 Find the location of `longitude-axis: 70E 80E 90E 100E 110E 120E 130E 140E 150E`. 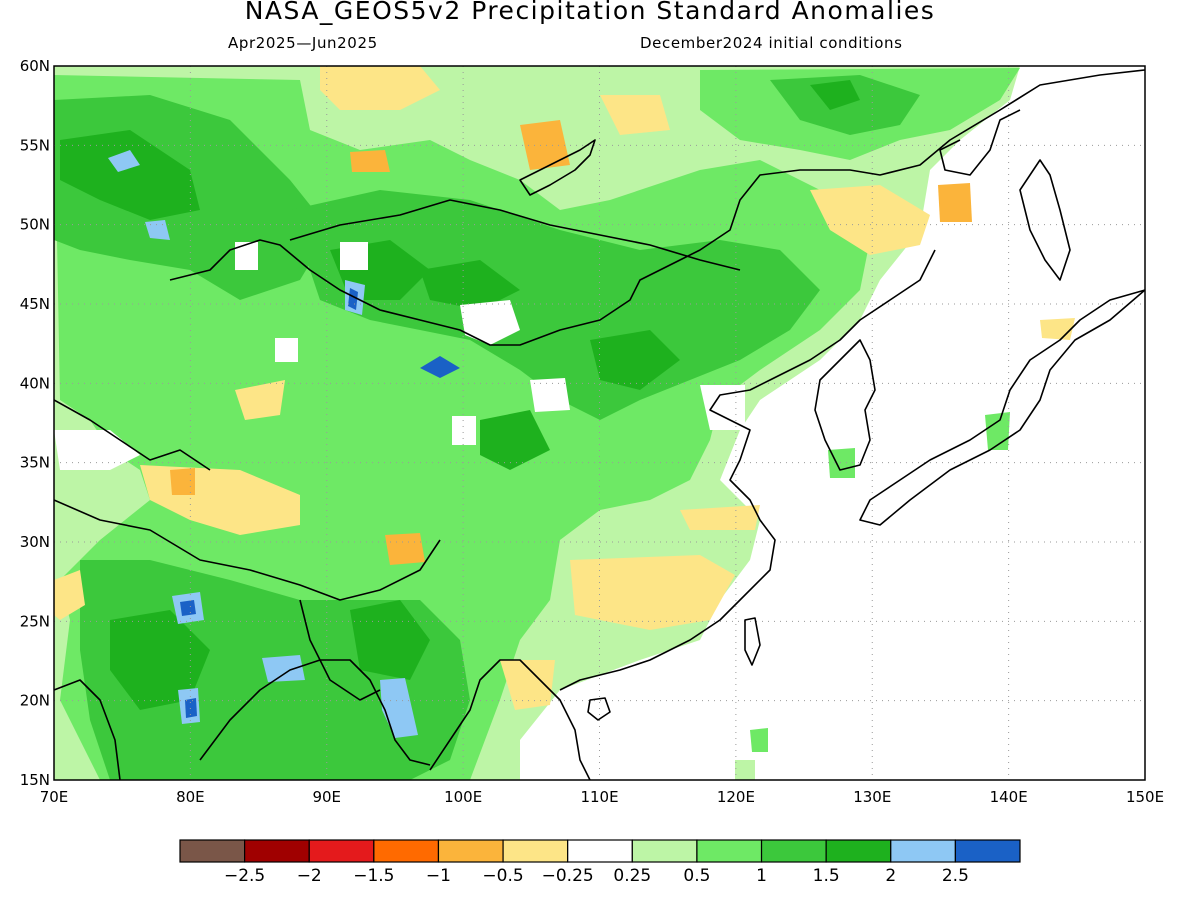

longitude-axis: 70E 80E 90E 100E 110E 120E 130E 140E 150E is located at coordinates (602, 797).